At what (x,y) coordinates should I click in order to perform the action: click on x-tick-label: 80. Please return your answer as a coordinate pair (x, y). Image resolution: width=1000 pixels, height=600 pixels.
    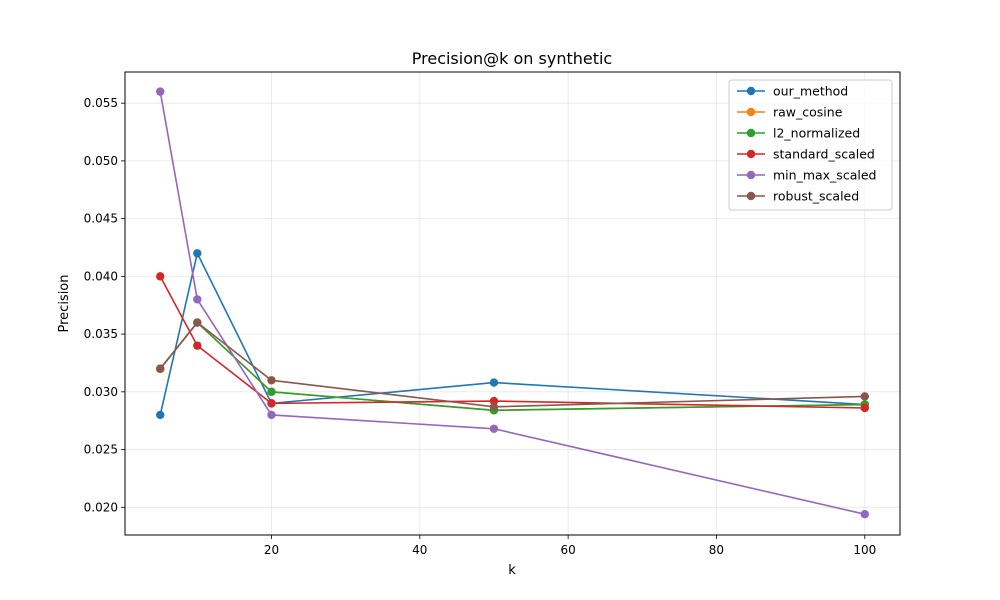
    Looking at the image, I should click on (716, 550).